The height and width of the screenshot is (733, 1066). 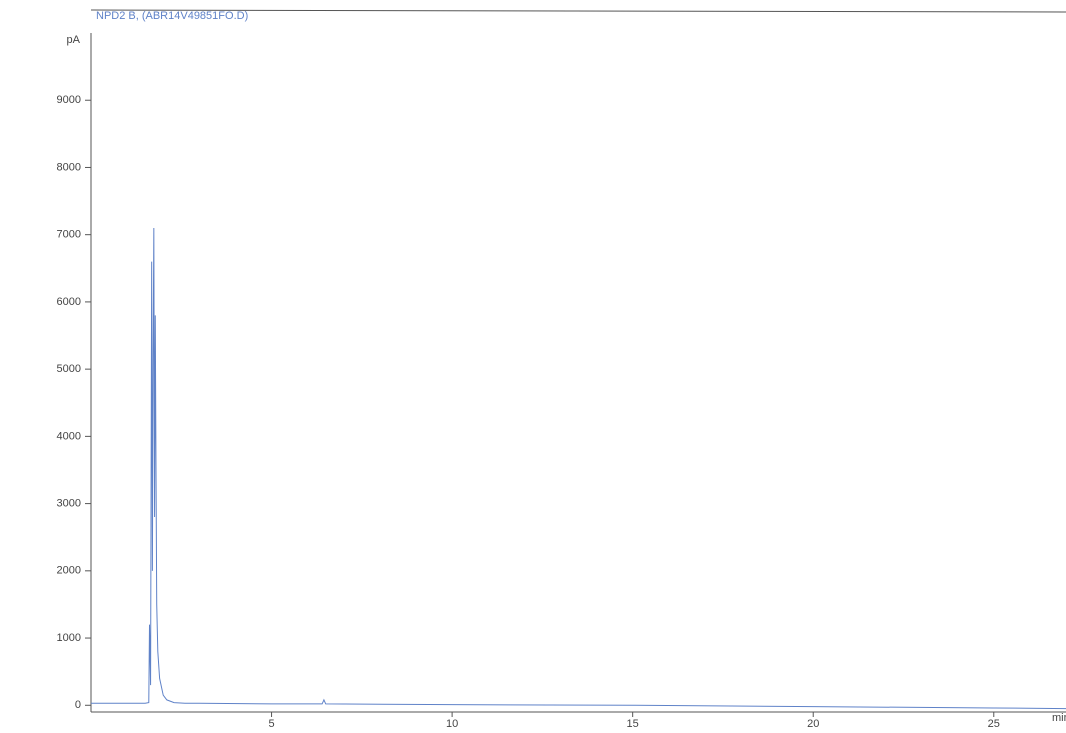 What do you see at coordinates (69, 167) in the screenshot?
I see `y-tick-label: 8000` at bounding box center [69, 167].